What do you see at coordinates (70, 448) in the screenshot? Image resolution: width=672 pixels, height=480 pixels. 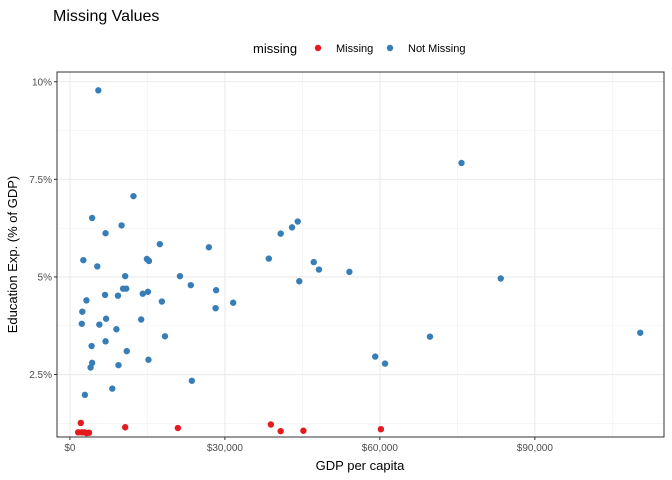 I see `x-tick-label: $0` at bounding box center [70, 448].